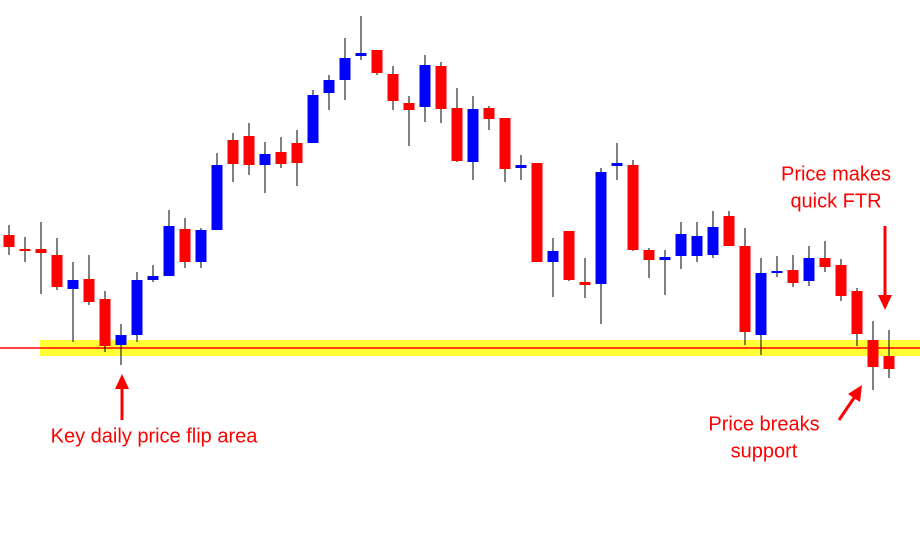  What do you see at coordinates (764, 451) in the screenshot?
I see `annotation: support` at bounding box center [764, 451].